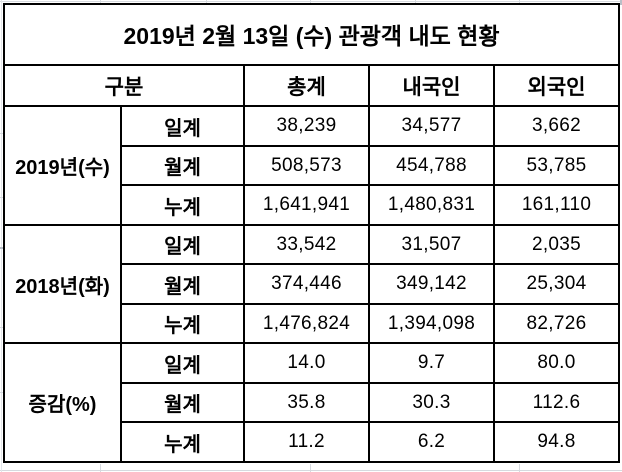  Describe the element at coordinates (431, 244) in the screenshot. I see `value-domestic: 31,507` at that location.